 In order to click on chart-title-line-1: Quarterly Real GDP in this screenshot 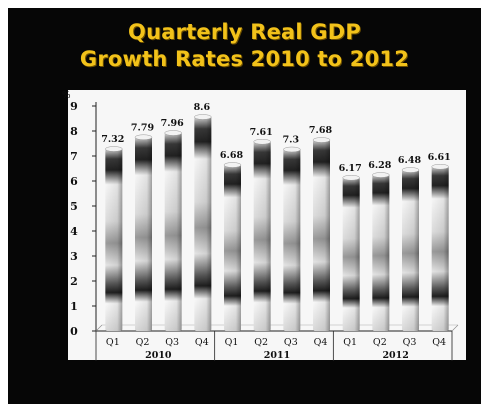, I will do `click(244, 32)`.